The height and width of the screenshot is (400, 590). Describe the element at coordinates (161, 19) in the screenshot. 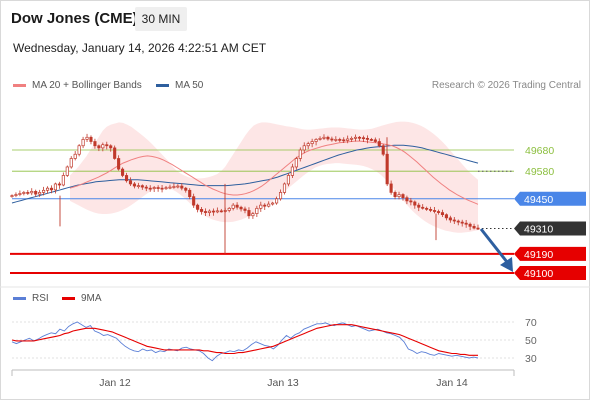

I see `timeframe-button: 30 MIN` at that location.